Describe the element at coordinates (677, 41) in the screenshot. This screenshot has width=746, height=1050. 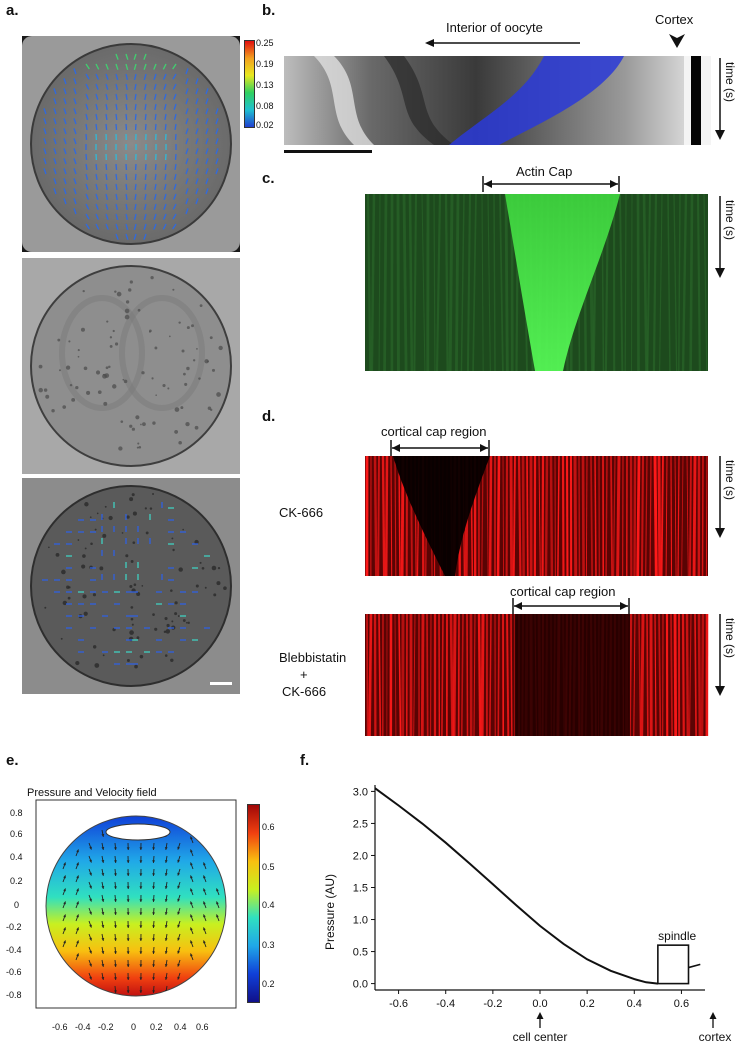
I see `cortex-arrowhead` at that location.